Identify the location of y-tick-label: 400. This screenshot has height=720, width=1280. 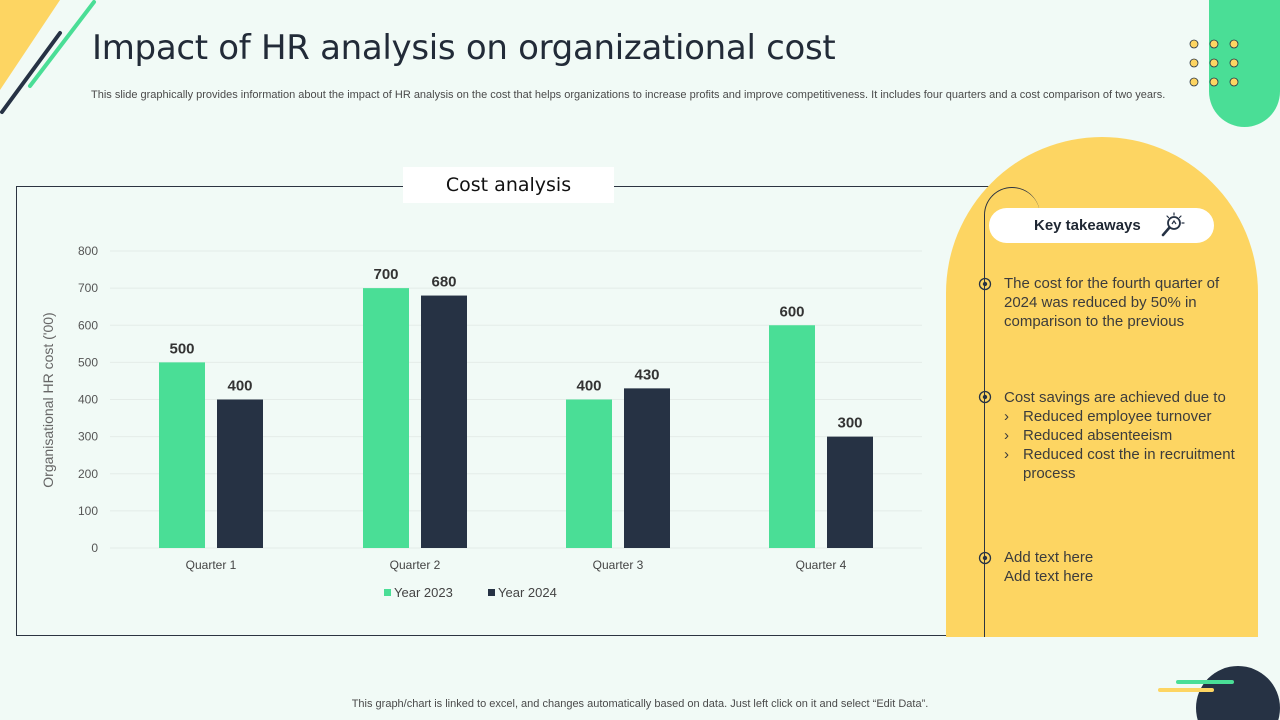
(88, 400).